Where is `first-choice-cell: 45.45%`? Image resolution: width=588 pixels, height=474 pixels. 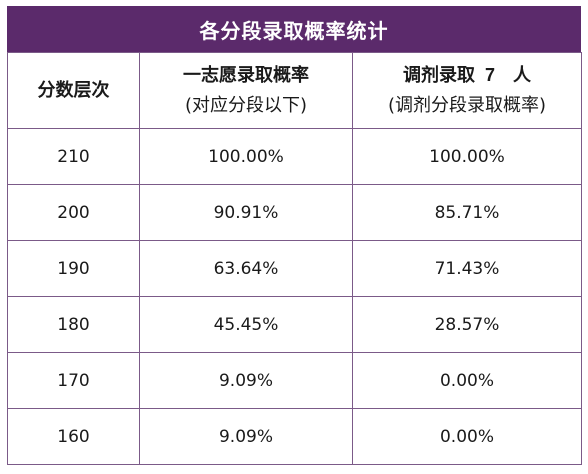
first-choice-cell: 45.45% is located at coordinates (246, 324).